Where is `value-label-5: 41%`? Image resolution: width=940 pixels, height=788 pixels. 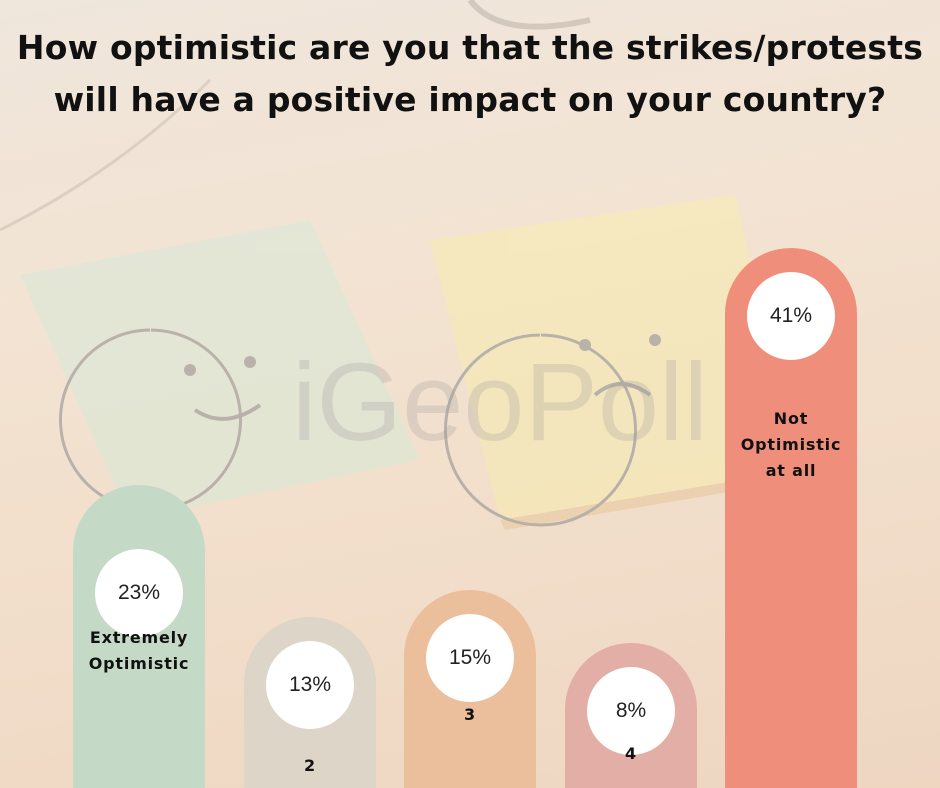 value-label-5: 41% is located at coordinates (791, 316).